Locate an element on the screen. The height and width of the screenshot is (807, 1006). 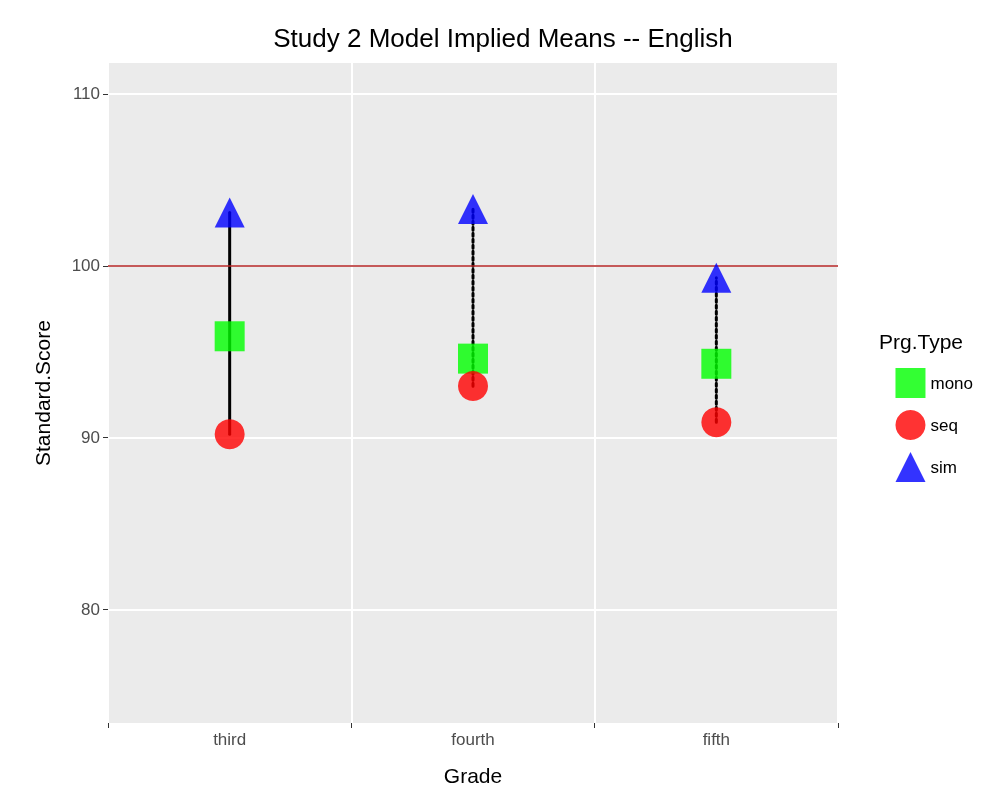
legend-label: mono is located at coordinates (952, 383).